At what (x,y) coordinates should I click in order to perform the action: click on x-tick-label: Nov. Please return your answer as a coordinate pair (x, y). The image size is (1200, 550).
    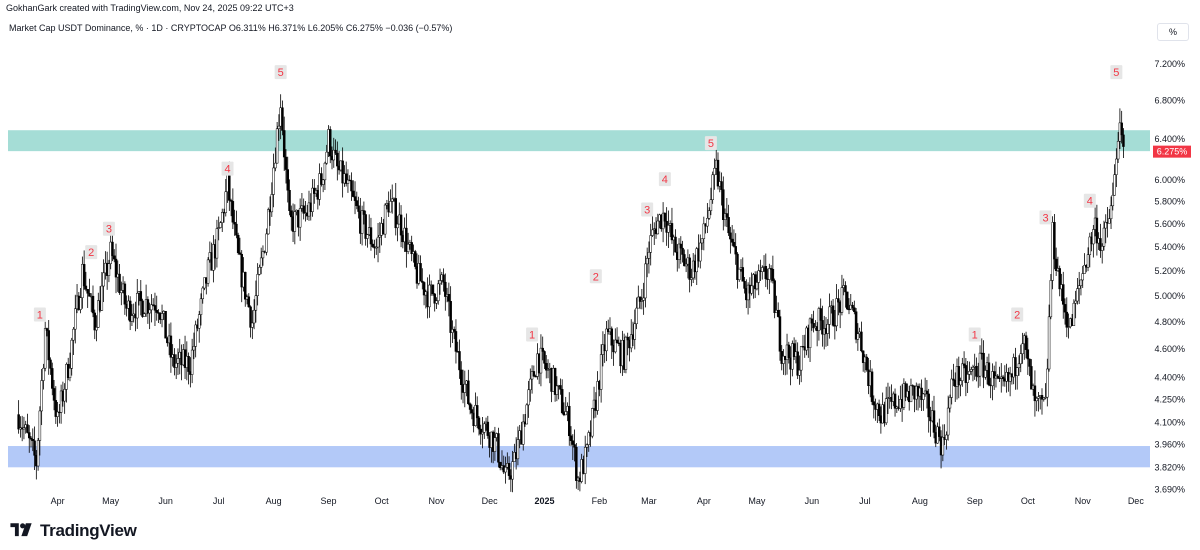
    Looking at the image, I should click on (436, 501).